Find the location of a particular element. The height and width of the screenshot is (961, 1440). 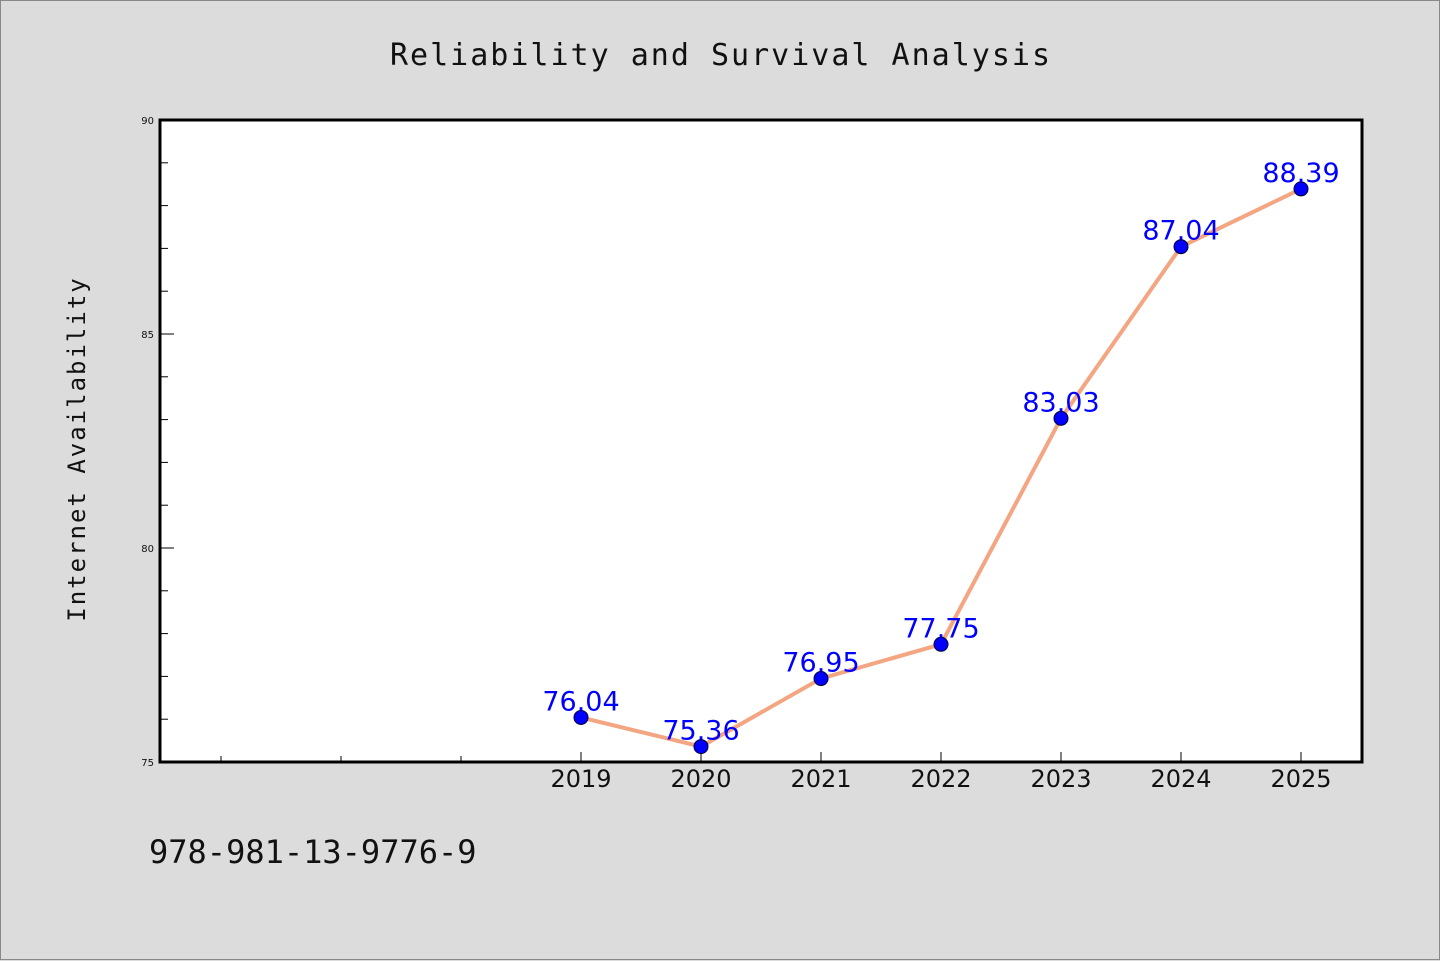

x-tick-label: 2025 is located at coordinates (1300, 779).